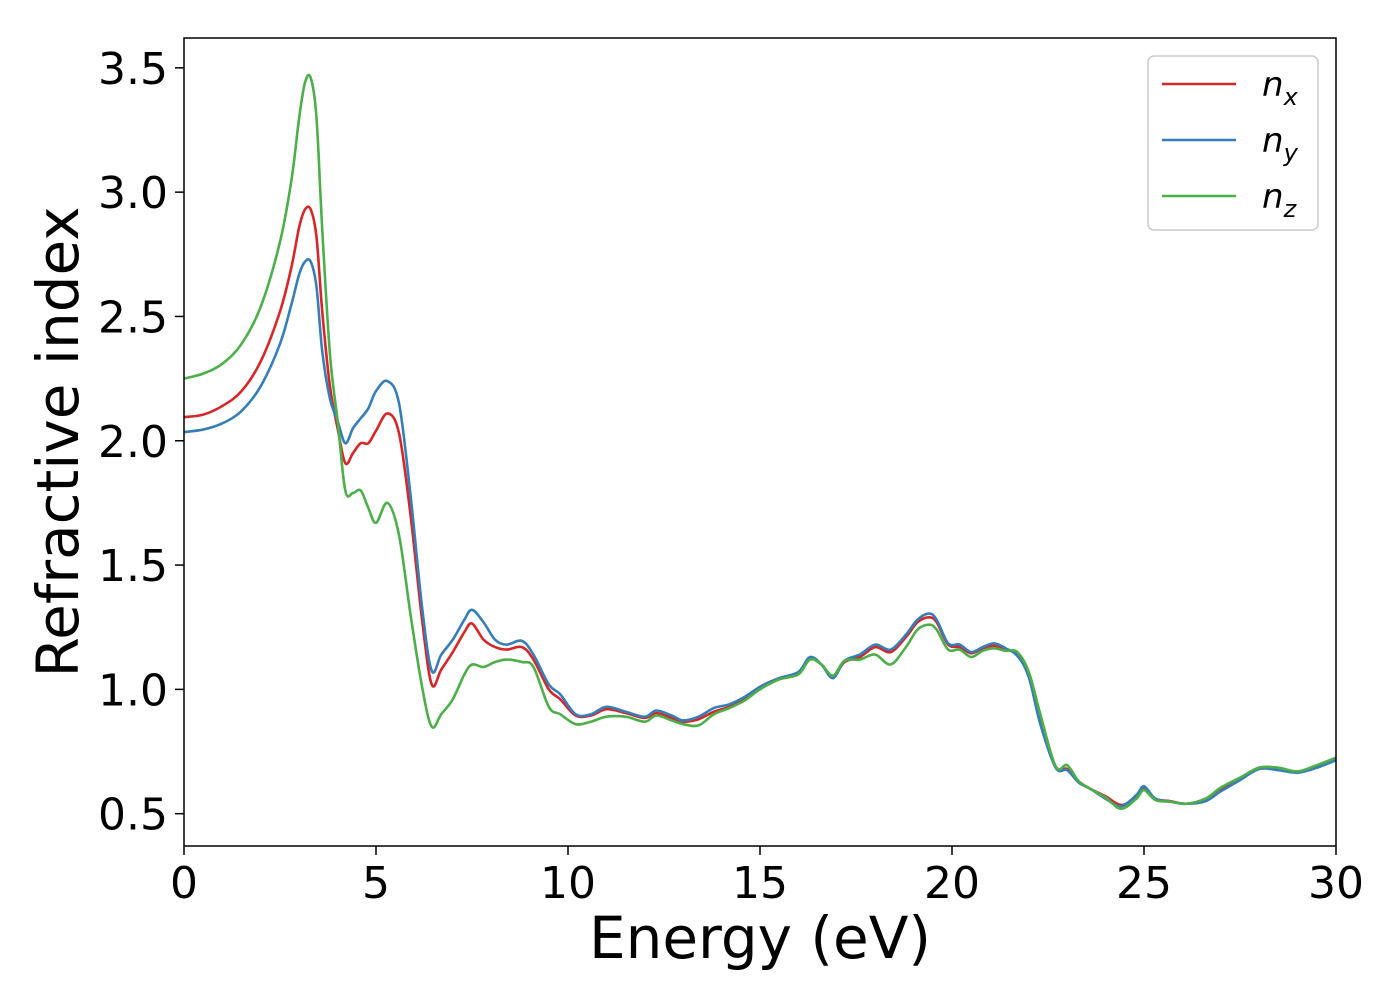 The width and height of the screenshot is (1400, 1000). I want to click on x-axis-ticks: 0 5 10 15 20 25 30, so click(767, 877).